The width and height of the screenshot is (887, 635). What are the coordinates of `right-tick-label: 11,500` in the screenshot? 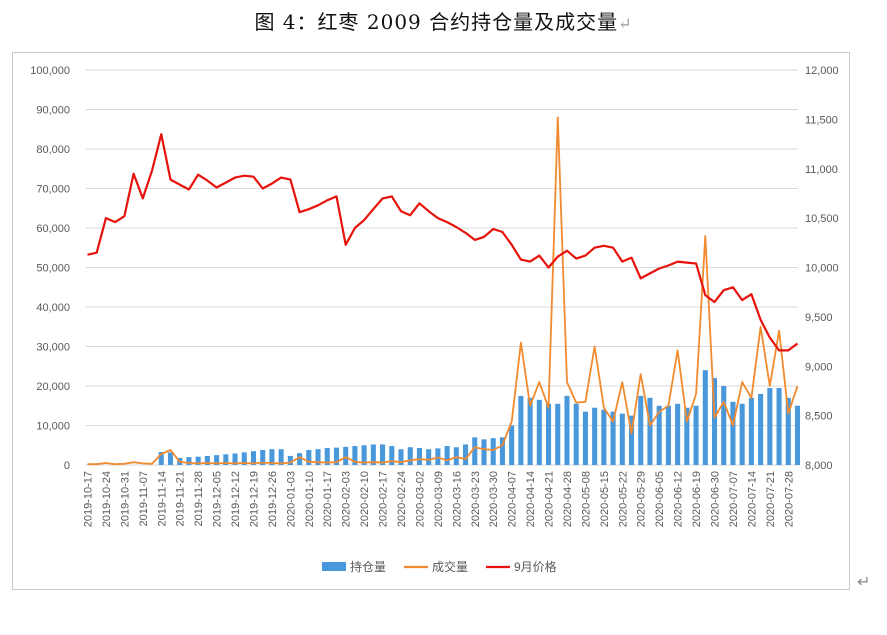 It's located at (821, 120).